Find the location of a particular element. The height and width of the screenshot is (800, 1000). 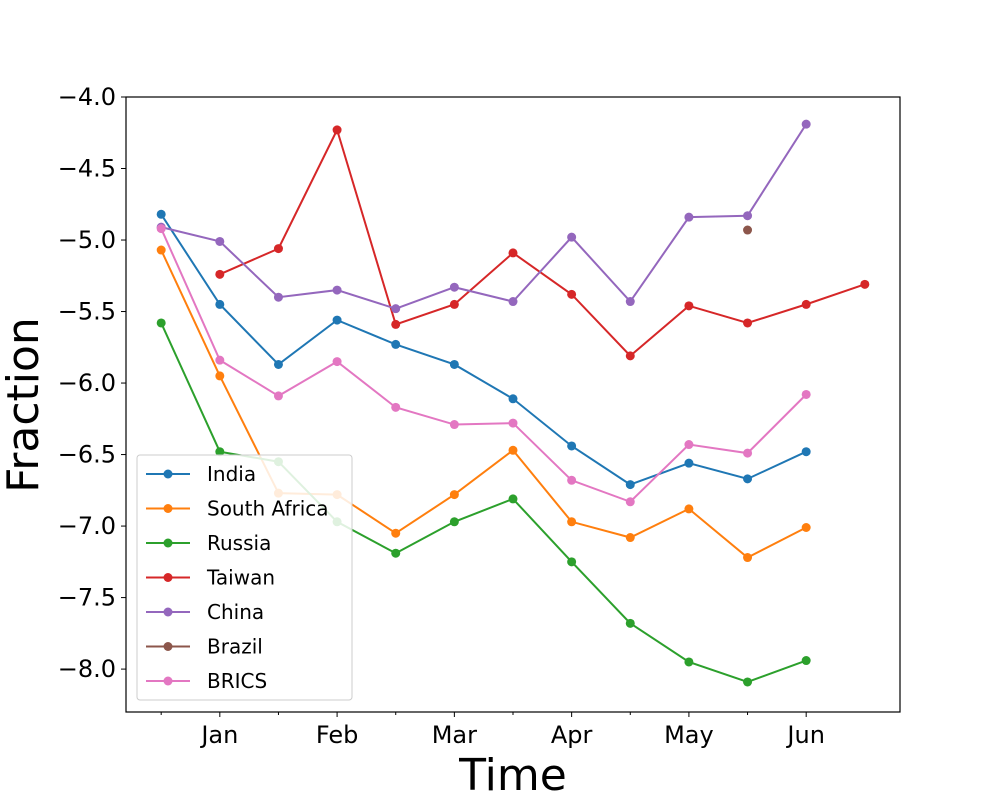

legend-label: South Africa is located at coordinates (268, 509).